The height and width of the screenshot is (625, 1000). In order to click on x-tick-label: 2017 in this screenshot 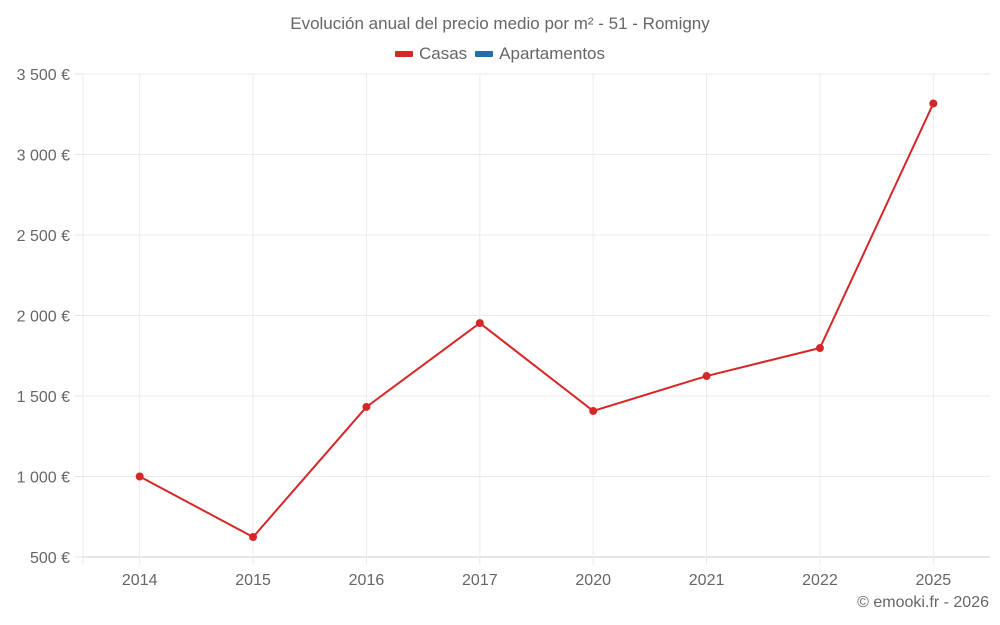, I will do `click(480, 580)`.